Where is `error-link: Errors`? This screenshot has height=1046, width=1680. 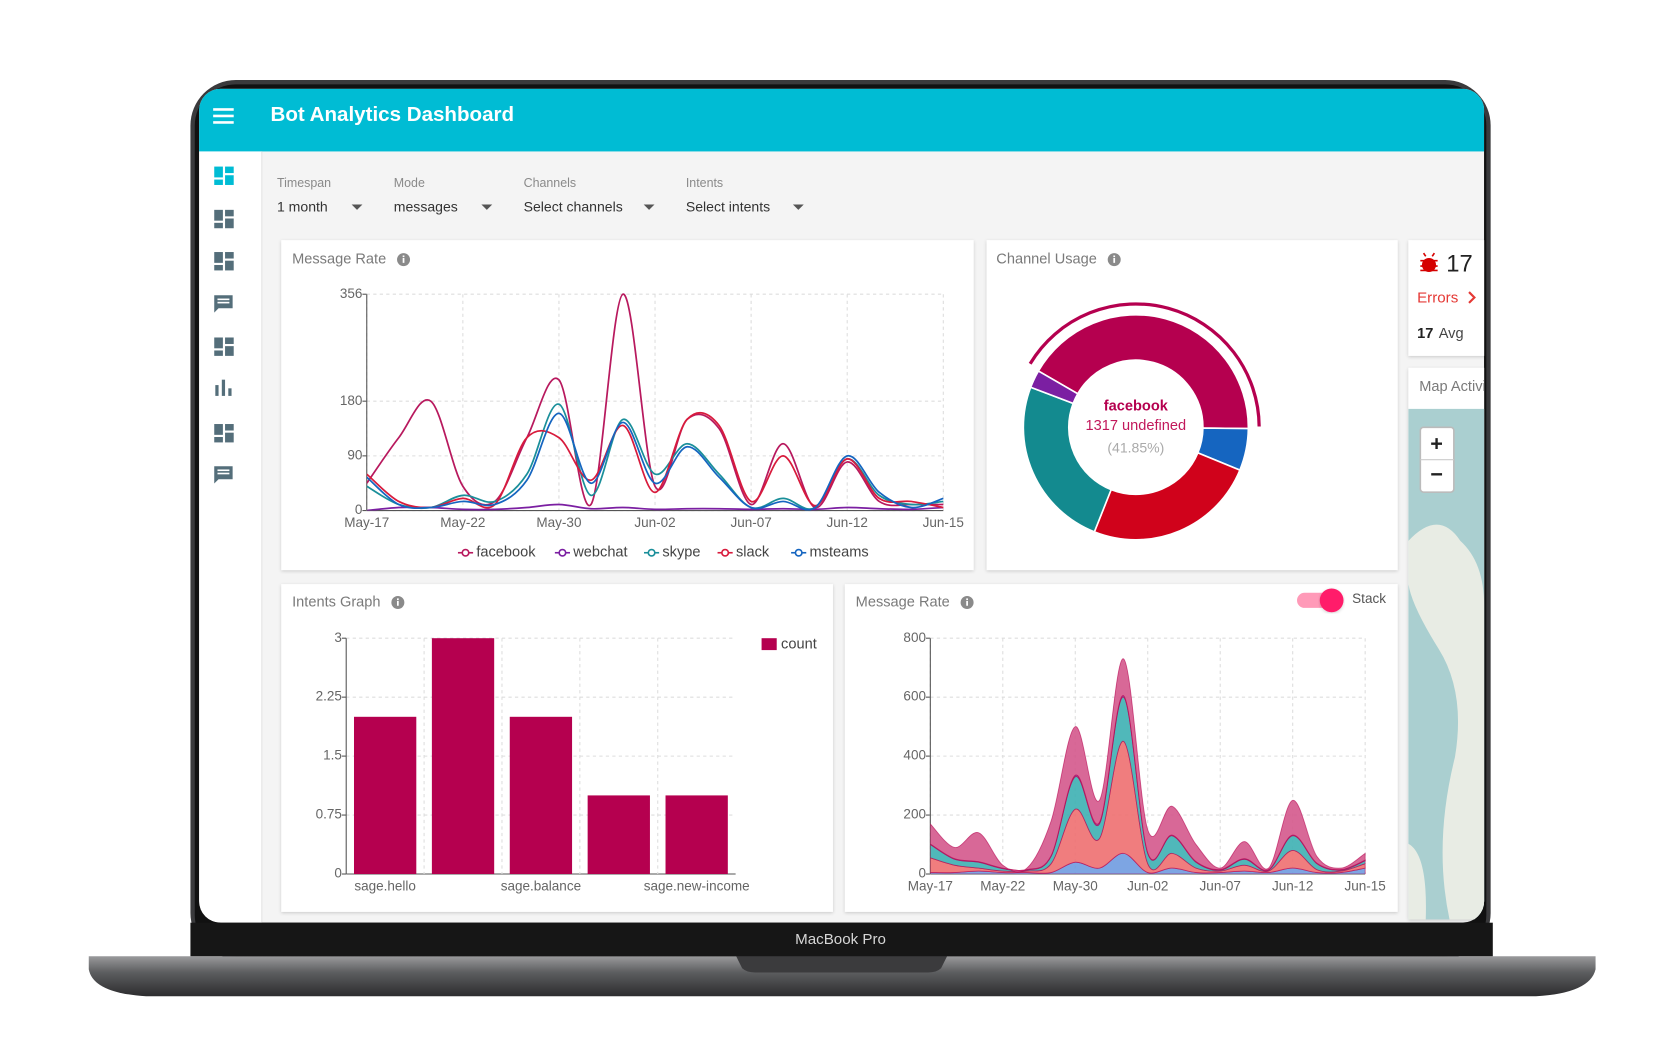 error-link: Errors is located at coordinates (1438, 298).